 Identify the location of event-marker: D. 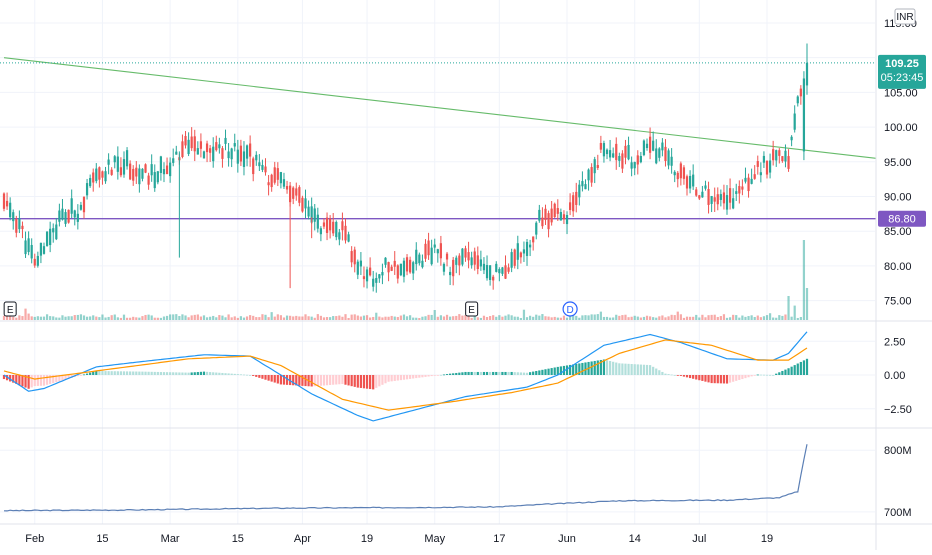
(570, 309).